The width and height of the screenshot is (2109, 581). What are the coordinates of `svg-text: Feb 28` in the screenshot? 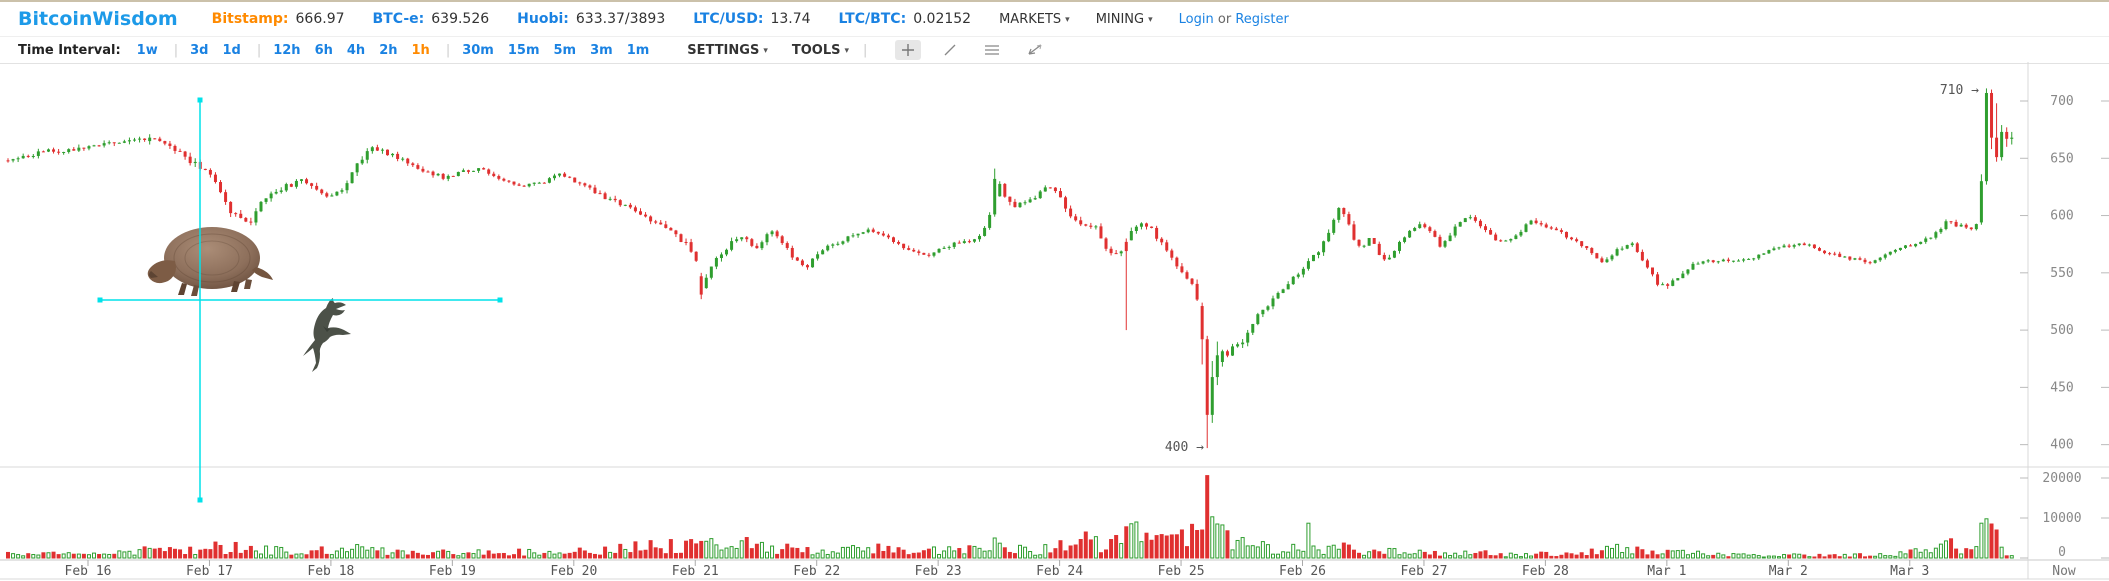 It's located at (1545, 571).